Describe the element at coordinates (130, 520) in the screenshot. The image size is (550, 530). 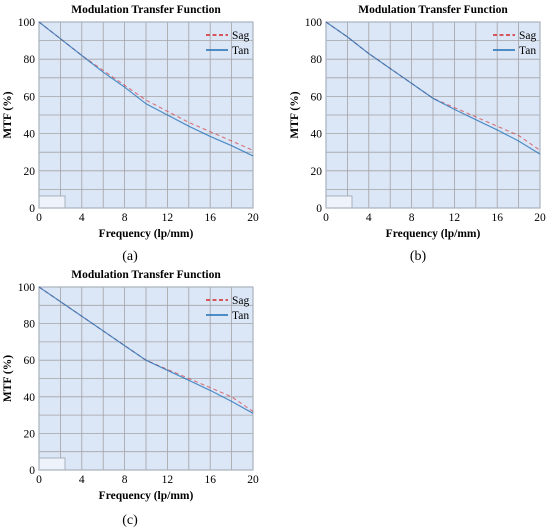
I see `panel-caption: (c)` at that location.